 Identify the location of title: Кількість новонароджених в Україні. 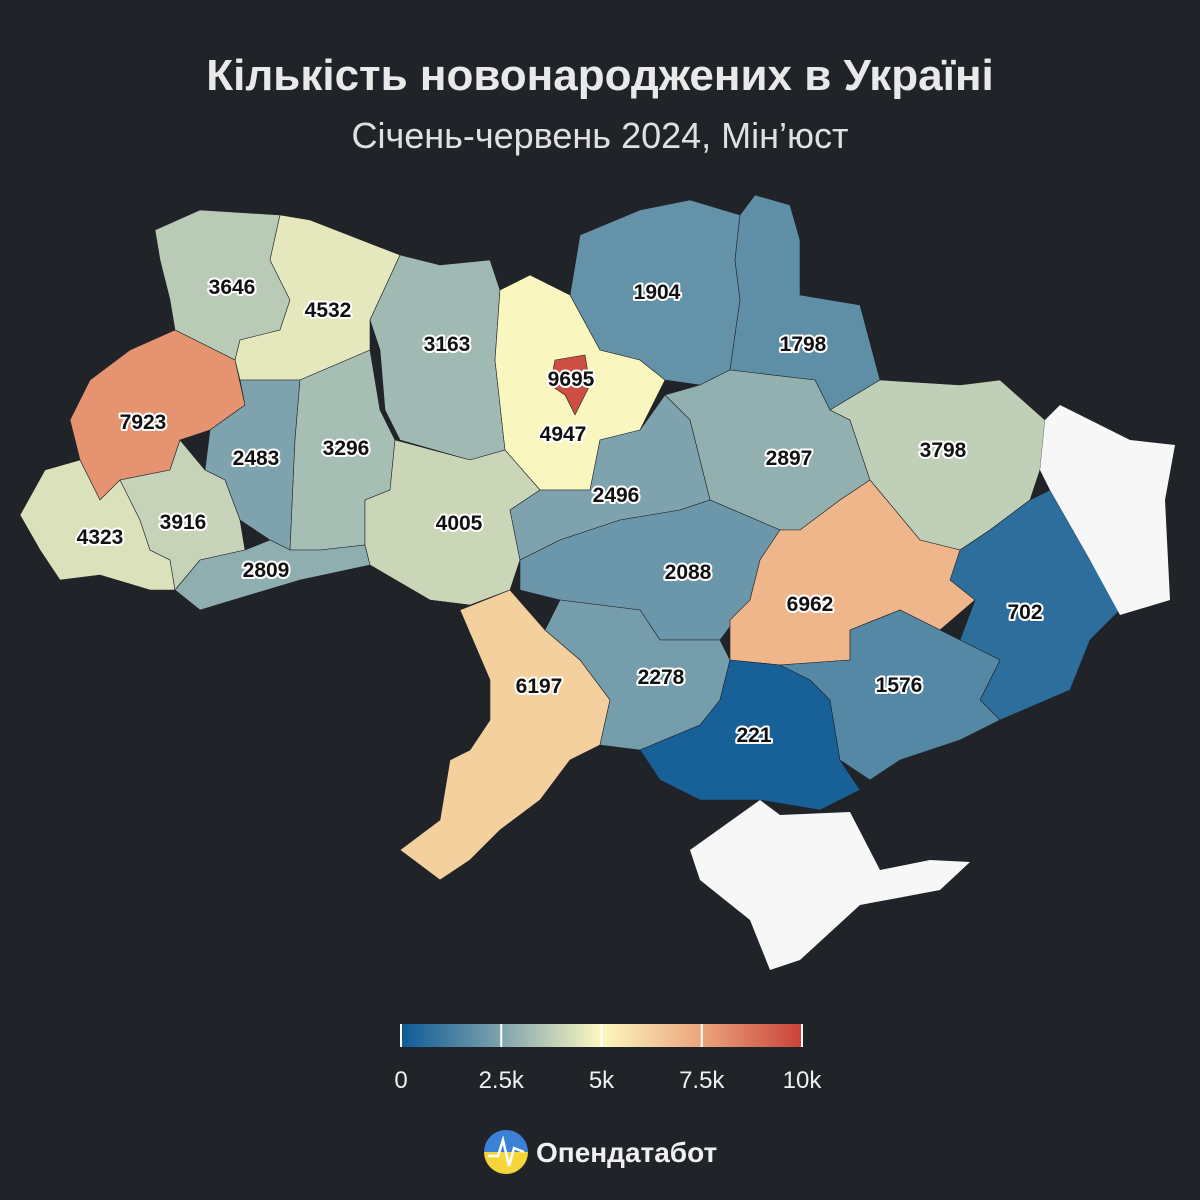
(600, 75).